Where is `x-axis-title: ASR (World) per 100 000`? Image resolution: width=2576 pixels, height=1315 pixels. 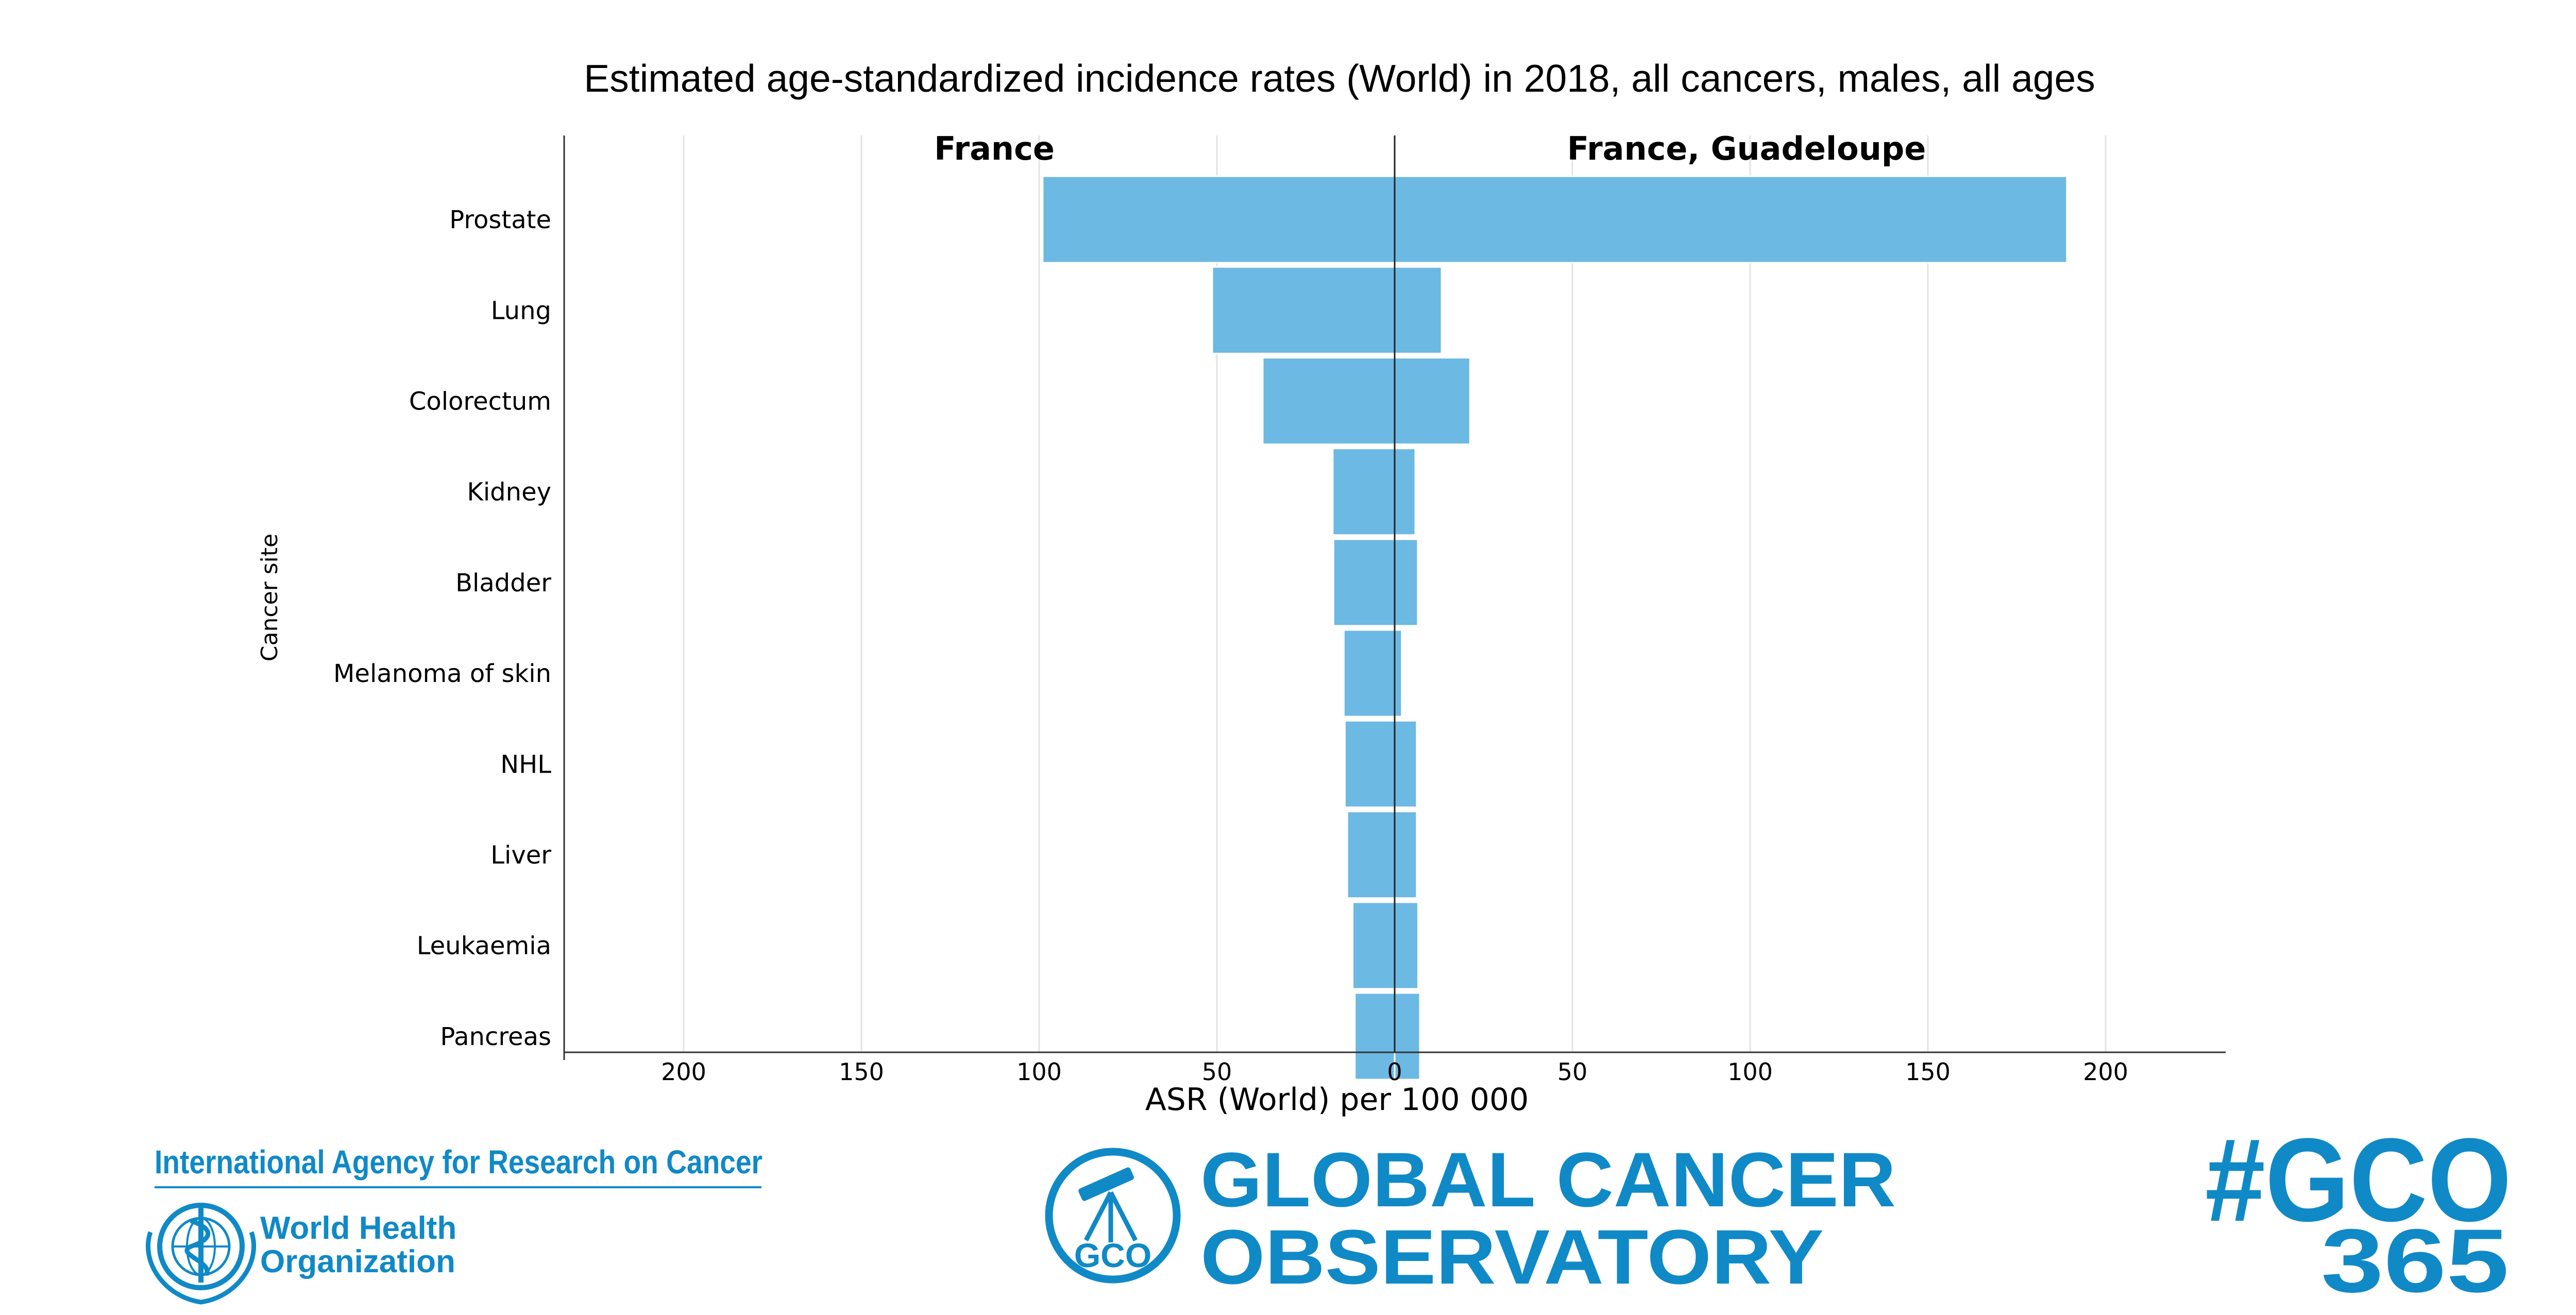
x-axis-title: ASR (World) per 100 000 is located at coordinates (1337, 1100).